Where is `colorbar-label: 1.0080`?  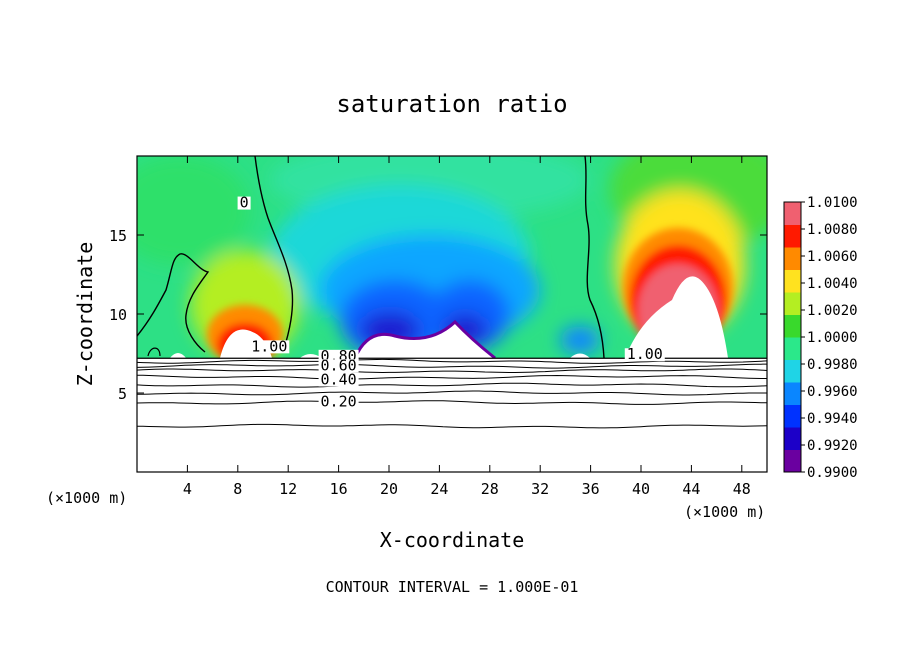 colorbar-label: 1.0080 is located at coordinates (832, 230).